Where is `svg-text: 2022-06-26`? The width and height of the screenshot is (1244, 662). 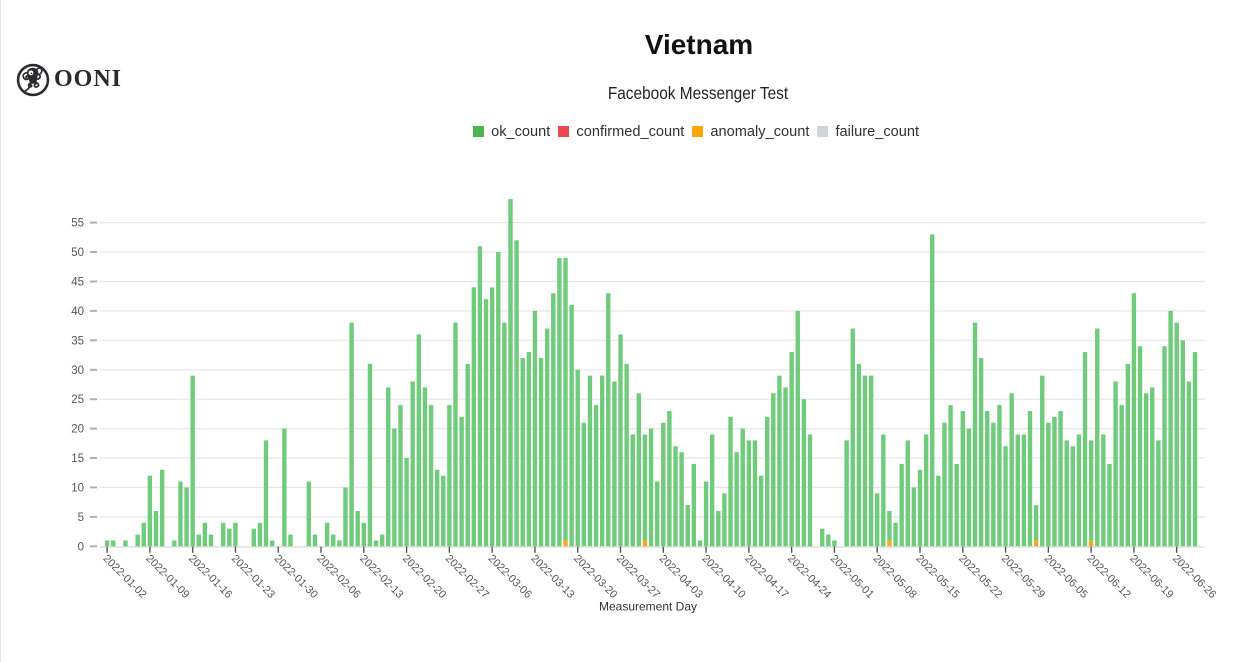
svg-text: 2022-06-26 is located at coordinates (1194, 577).